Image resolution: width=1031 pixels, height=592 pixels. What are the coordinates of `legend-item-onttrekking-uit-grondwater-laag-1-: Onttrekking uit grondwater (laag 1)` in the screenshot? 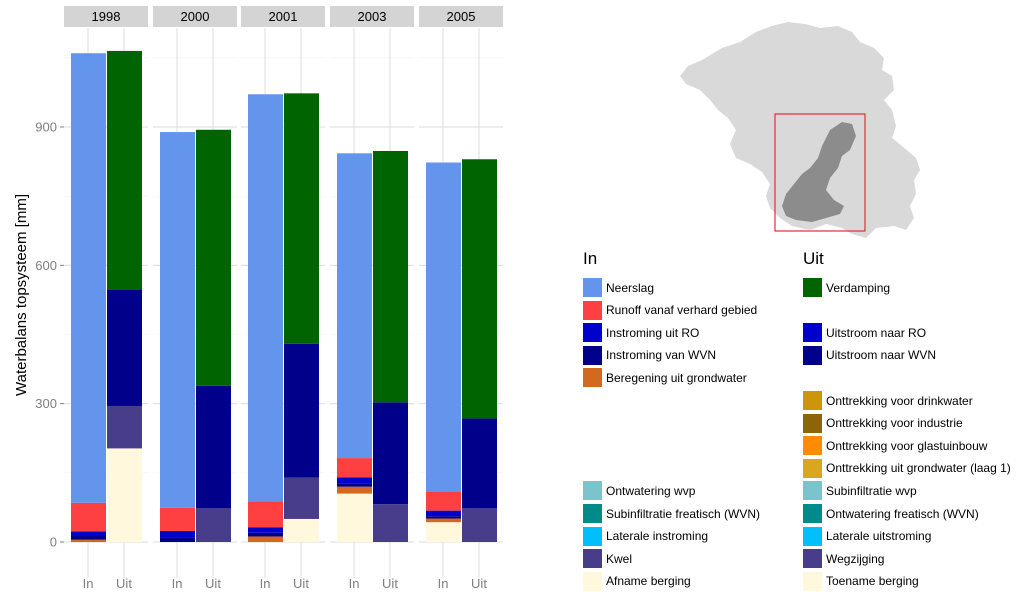 It's located at (907, 468).